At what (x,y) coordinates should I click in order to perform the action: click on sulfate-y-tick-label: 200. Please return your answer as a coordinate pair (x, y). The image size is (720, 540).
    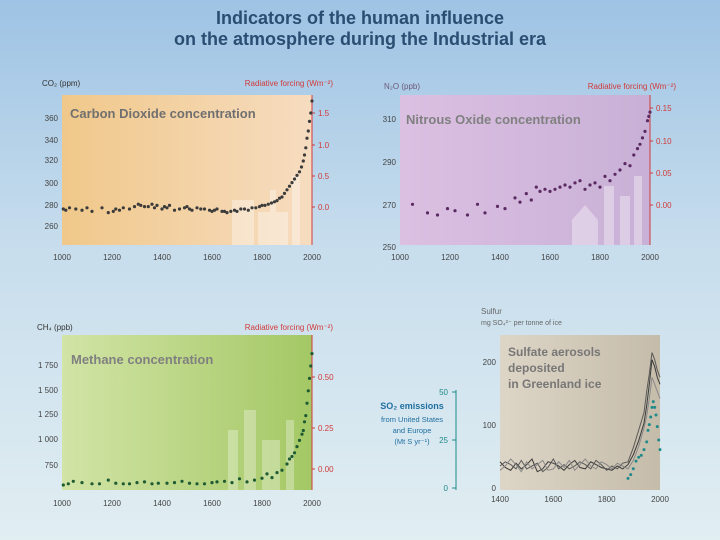
    Looking at the image, I should click on (490, 362).